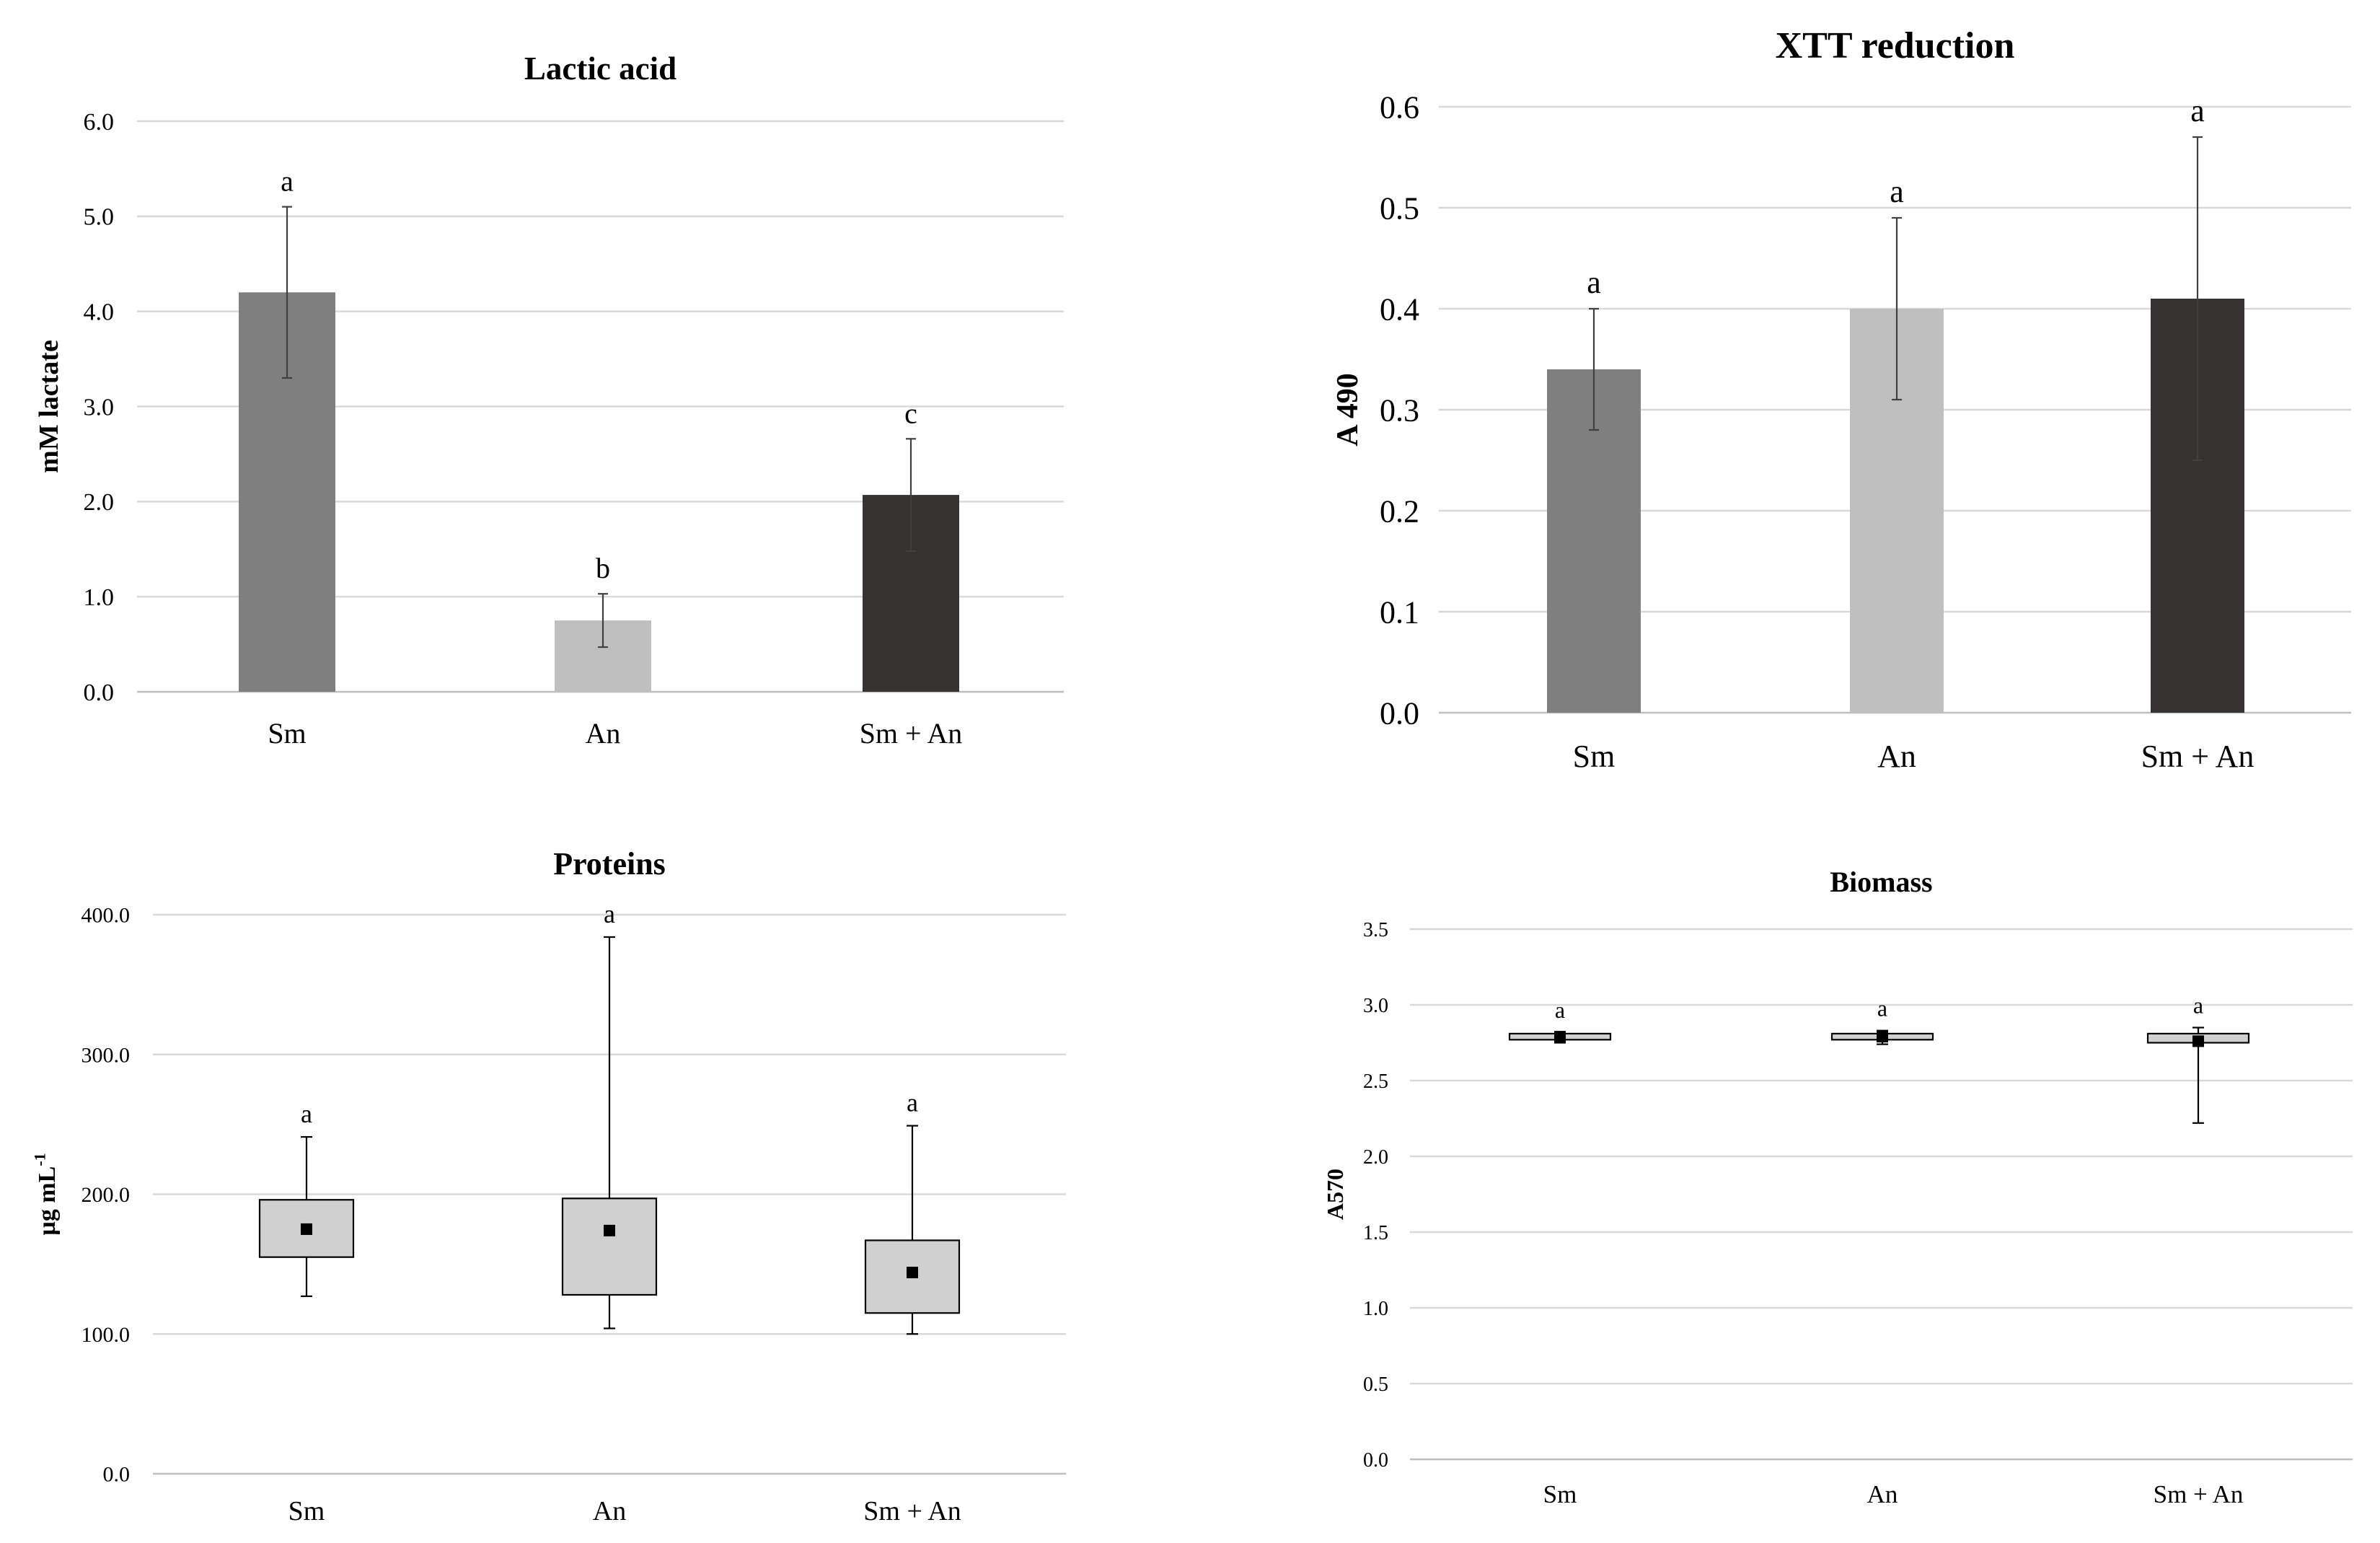 The width and height of the screenshot is (2380, 1543). I want to click on biomass-ytick-label: 2.5, so click(1375, 1082).